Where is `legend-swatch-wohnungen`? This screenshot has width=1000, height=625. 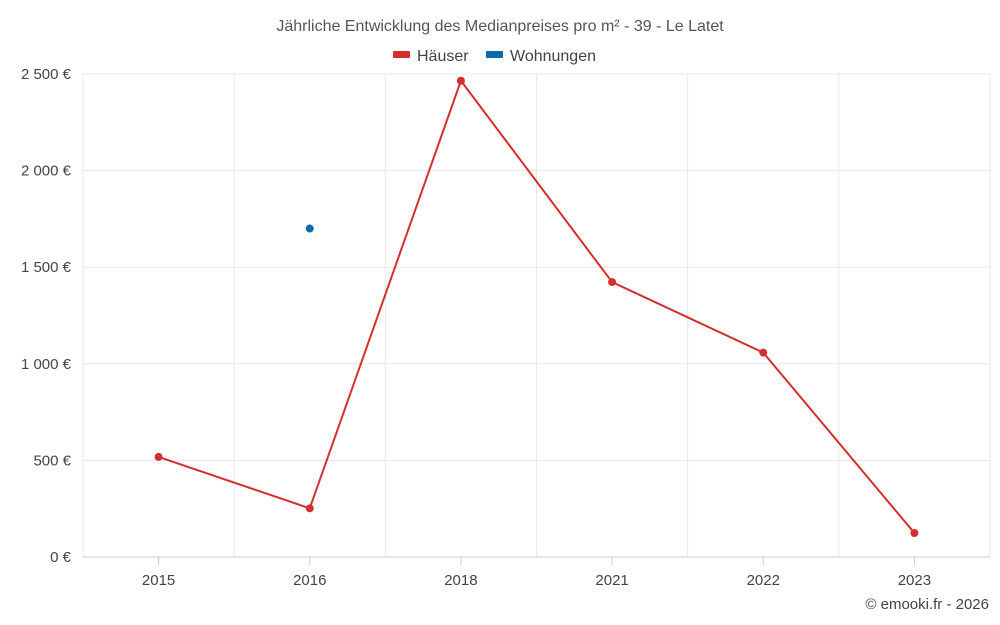 legend-swatch-wohnungen is located at coordinates (494, 54).